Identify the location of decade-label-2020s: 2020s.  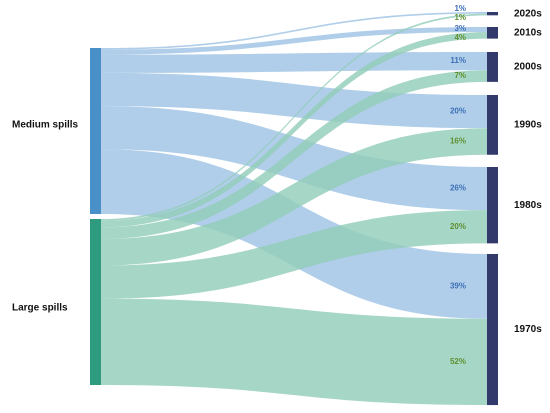
(528, 13).